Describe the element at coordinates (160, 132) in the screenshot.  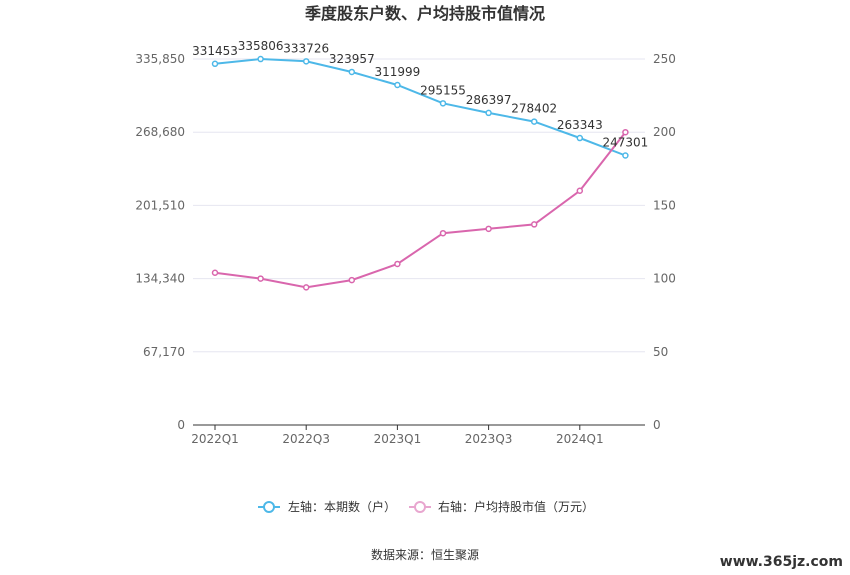
I see `left-tick-label: 268,680` at that location.